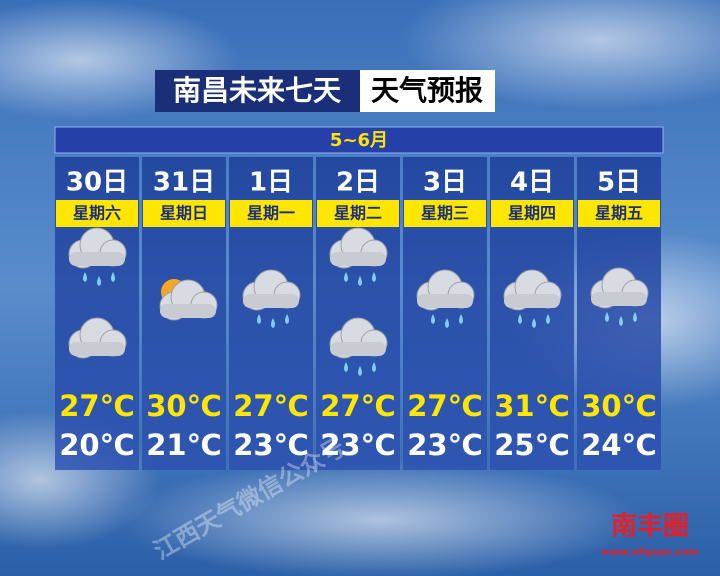 This screenshot has width=720, height=576. I want to click on day-low: 25℃, so click(531, 445).